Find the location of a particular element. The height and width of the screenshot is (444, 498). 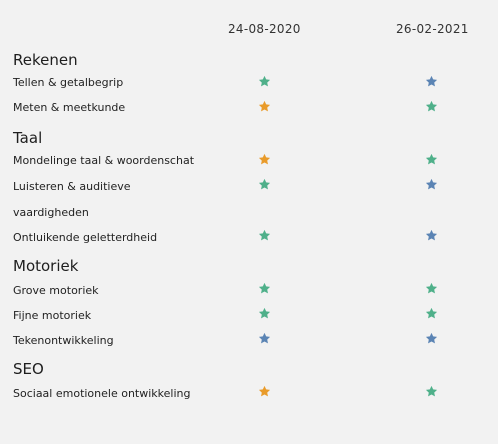

row-label: Luisteren & auditieve is located at coordinates (72, 186).